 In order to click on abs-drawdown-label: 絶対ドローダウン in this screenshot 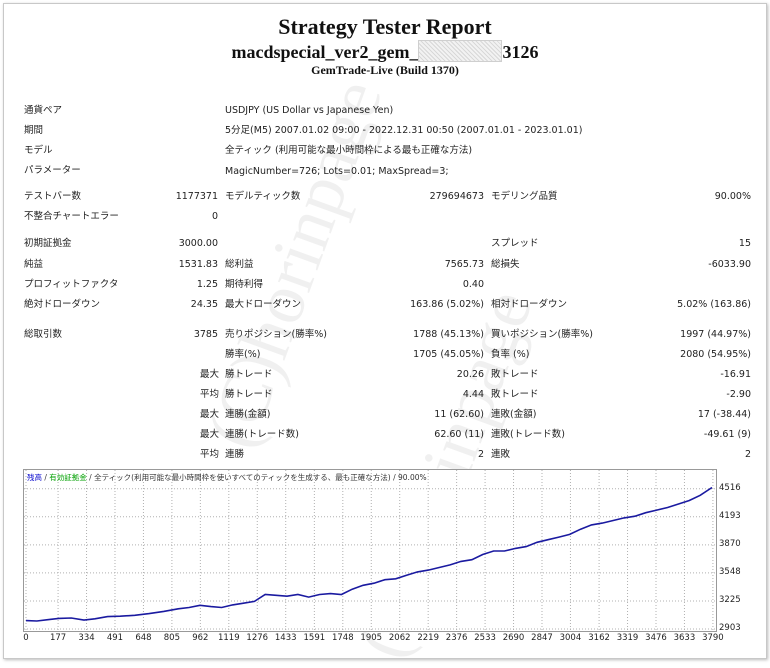, I will do `click(62, 304)`.